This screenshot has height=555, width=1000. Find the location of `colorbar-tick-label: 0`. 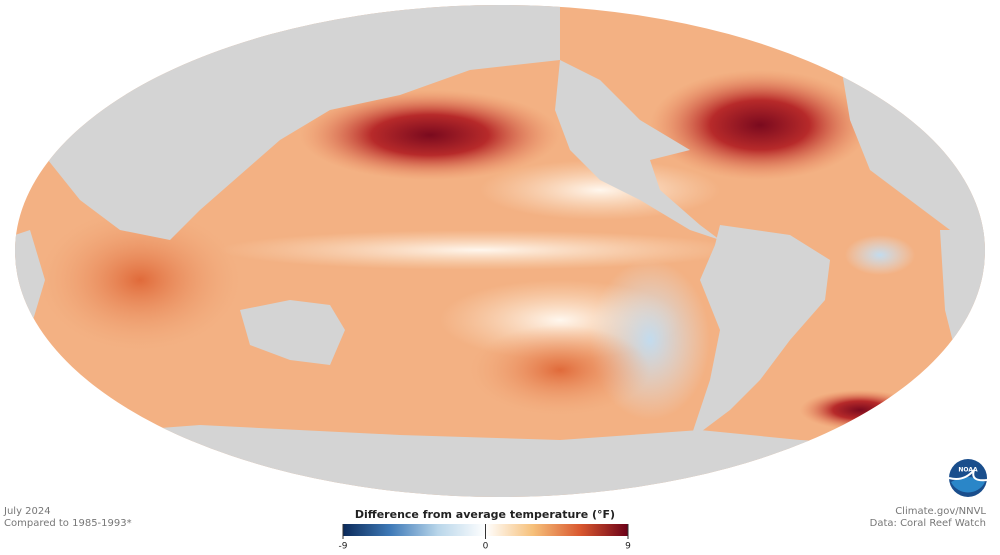

colorbar-tick-label: 0 is located at coordinates (486, 547).